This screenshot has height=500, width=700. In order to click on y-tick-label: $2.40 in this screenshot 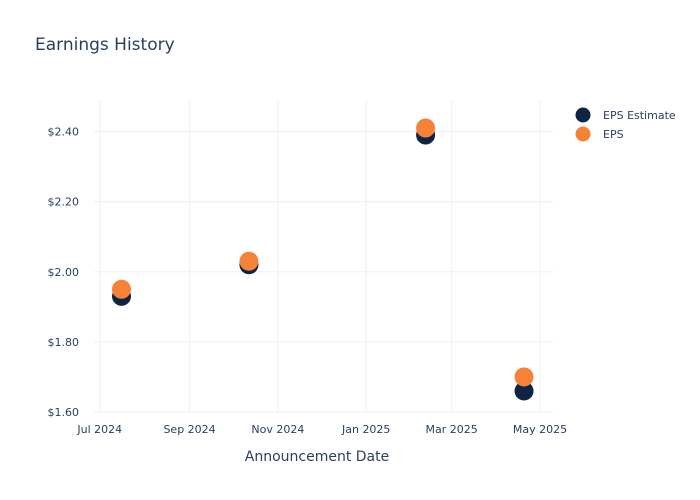, I will do `click(64, 132)`.